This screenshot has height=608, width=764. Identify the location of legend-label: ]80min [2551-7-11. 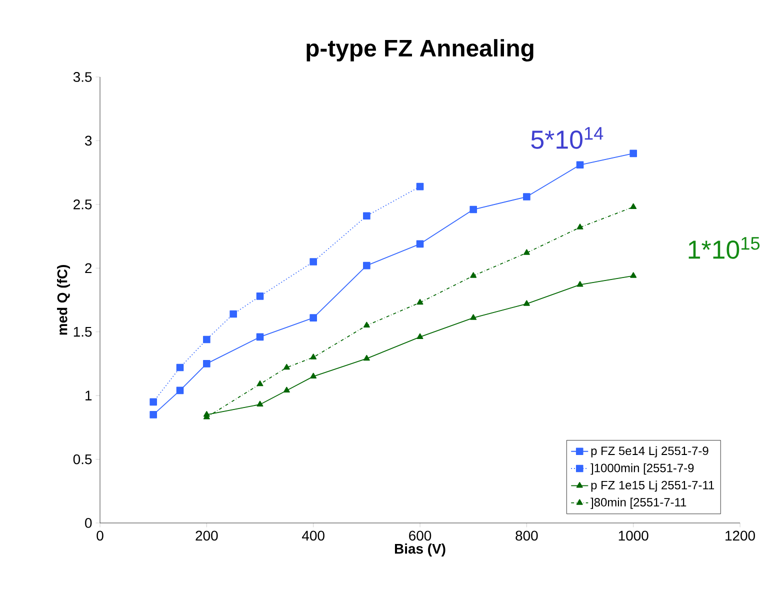
(638, 503).